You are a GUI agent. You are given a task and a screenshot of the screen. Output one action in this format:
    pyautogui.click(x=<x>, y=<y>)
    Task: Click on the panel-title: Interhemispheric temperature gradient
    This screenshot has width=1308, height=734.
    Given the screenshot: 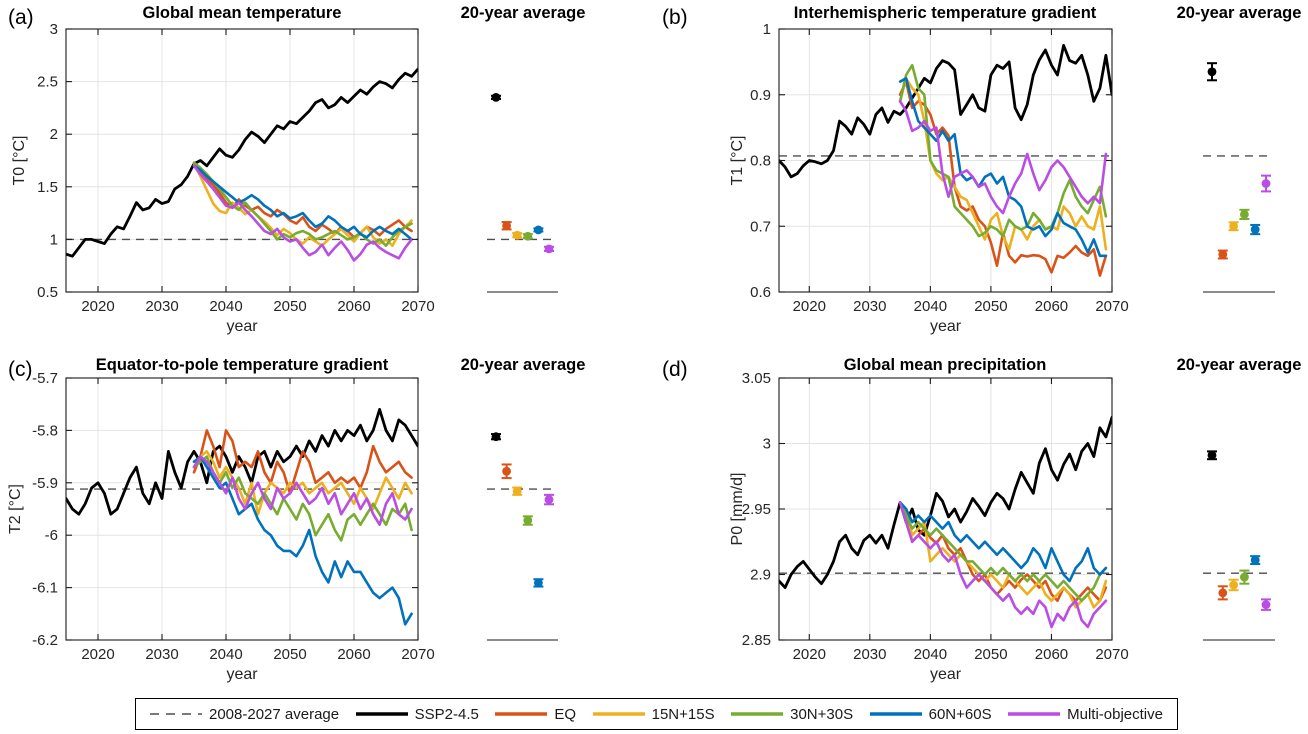 What is the action you would take?
    pyautogui.click(x=945, y=13)
    